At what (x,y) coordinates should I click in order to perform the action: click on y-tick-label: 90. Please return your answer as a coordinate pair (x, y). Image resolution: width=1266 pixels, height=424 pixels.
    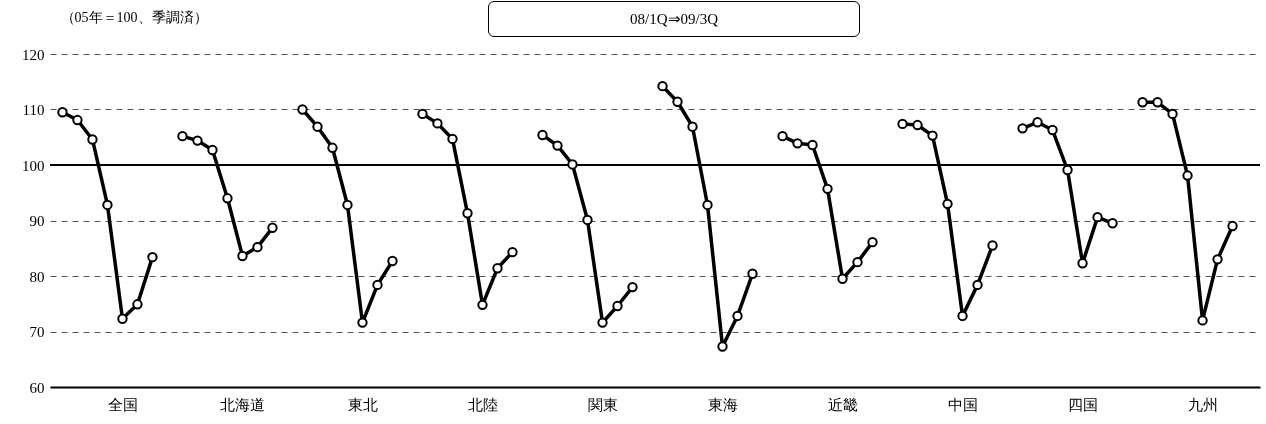
    Looking at the image, I should click on (37, 221).